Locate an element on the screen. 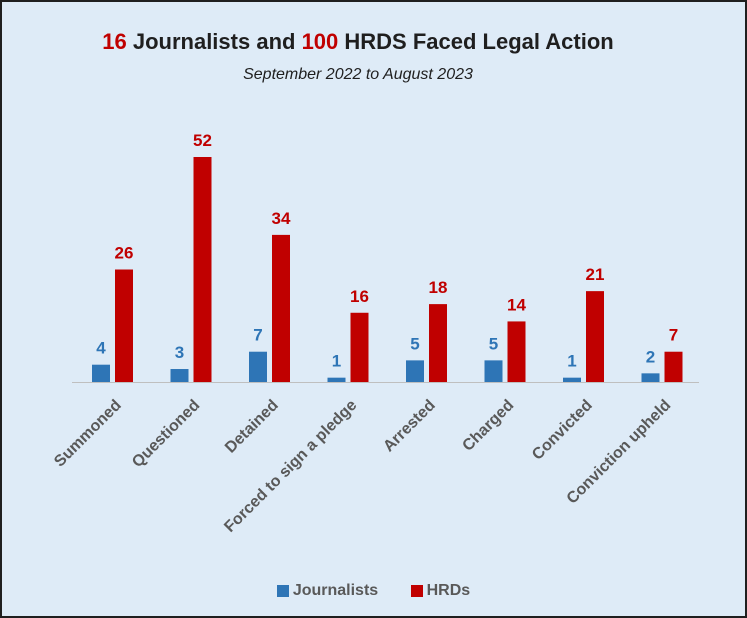  legend-item-journalists: Journalists is located at coordinates (327, 591).